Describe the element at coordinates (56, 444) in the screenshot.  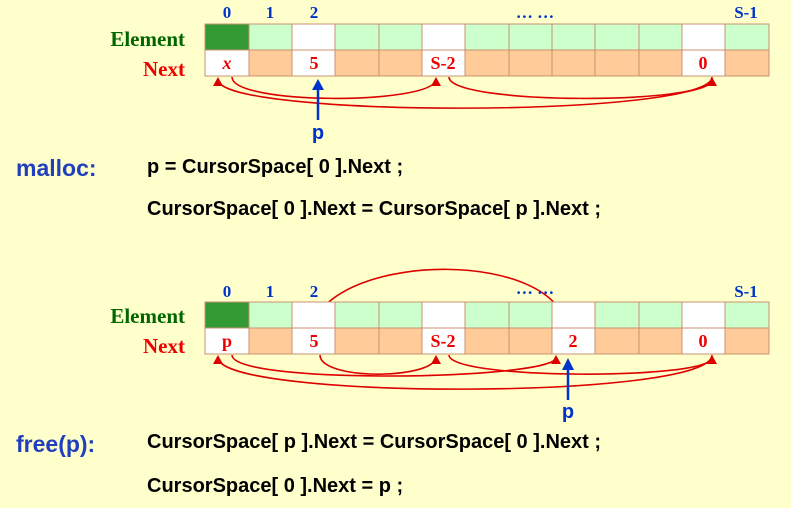
I see `free-label: free(p):` at that location.